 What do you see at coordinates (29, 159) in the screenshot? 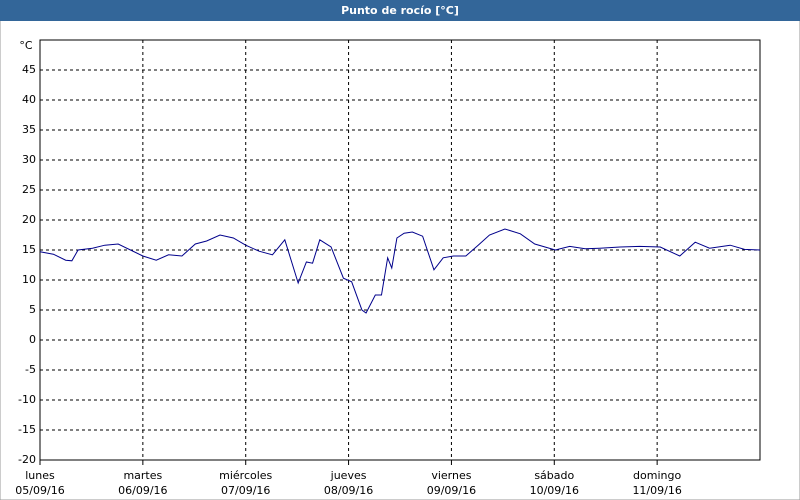
I see `y-tick-label: 30` at bounding box center [29, 159].